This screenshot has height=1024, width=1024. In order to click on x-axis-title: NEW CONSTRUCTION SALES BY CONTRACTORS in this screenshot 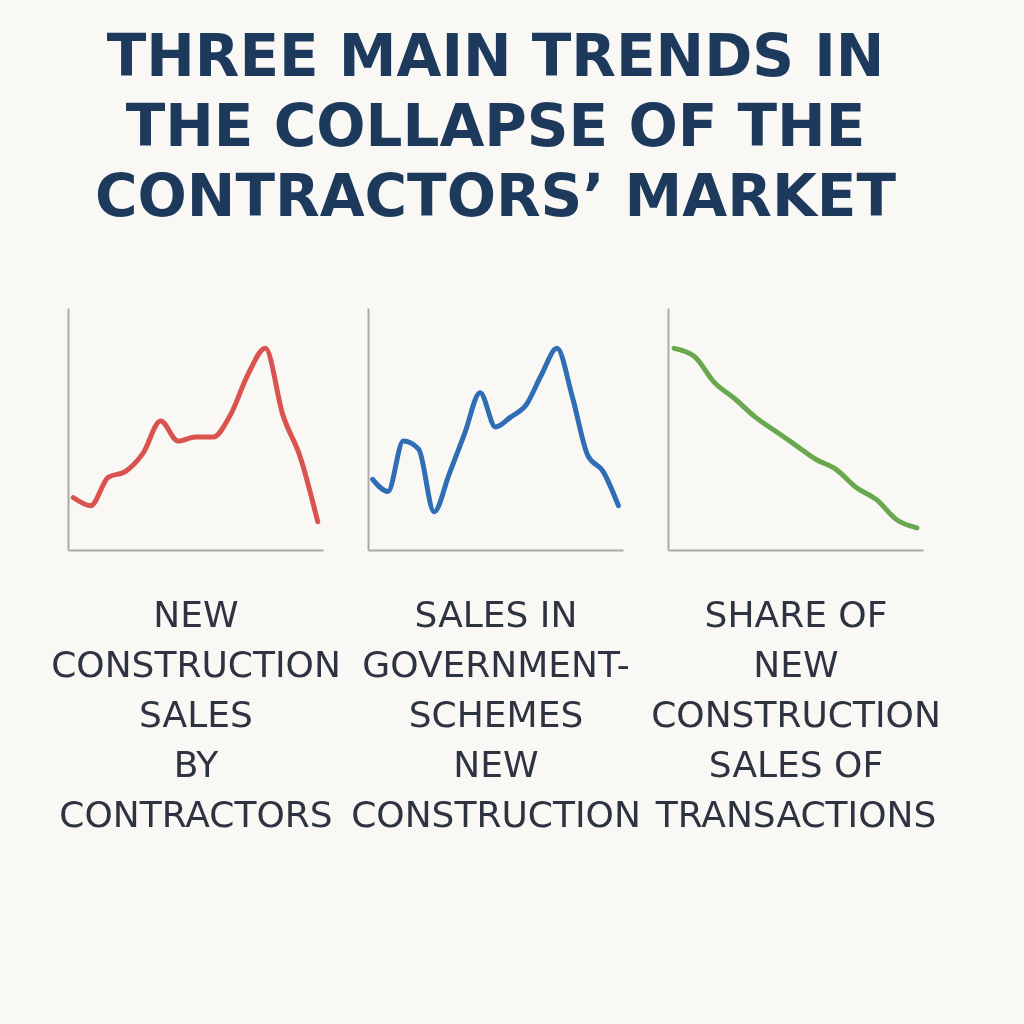, I will do `click(196, 714)`.